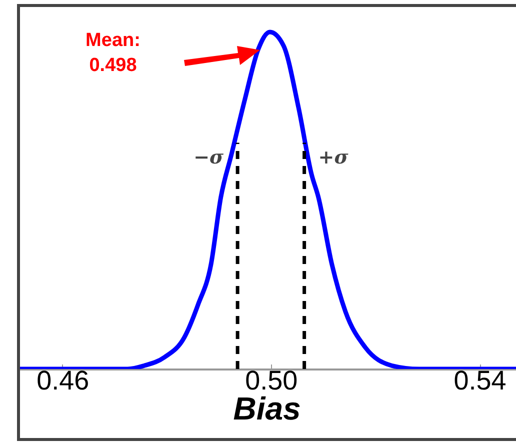 This screenshot has width=516, height=445. I want to click on ref-line-label: +σ, so click(334, 157).